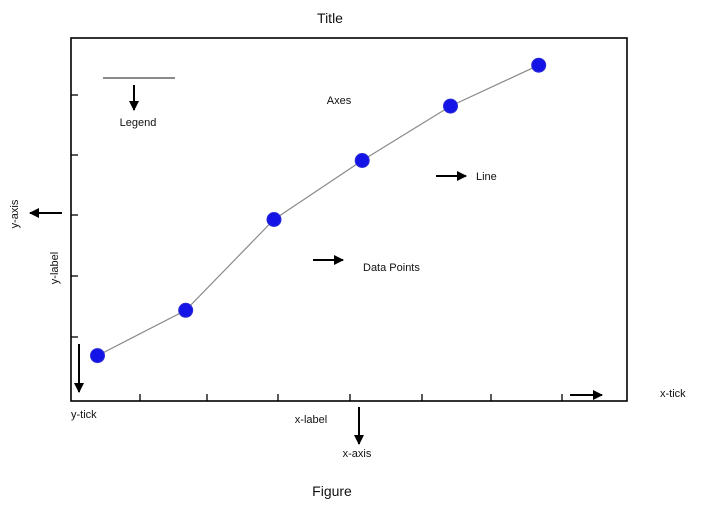  I want to click on y-label: y-label, so click(55, 268).